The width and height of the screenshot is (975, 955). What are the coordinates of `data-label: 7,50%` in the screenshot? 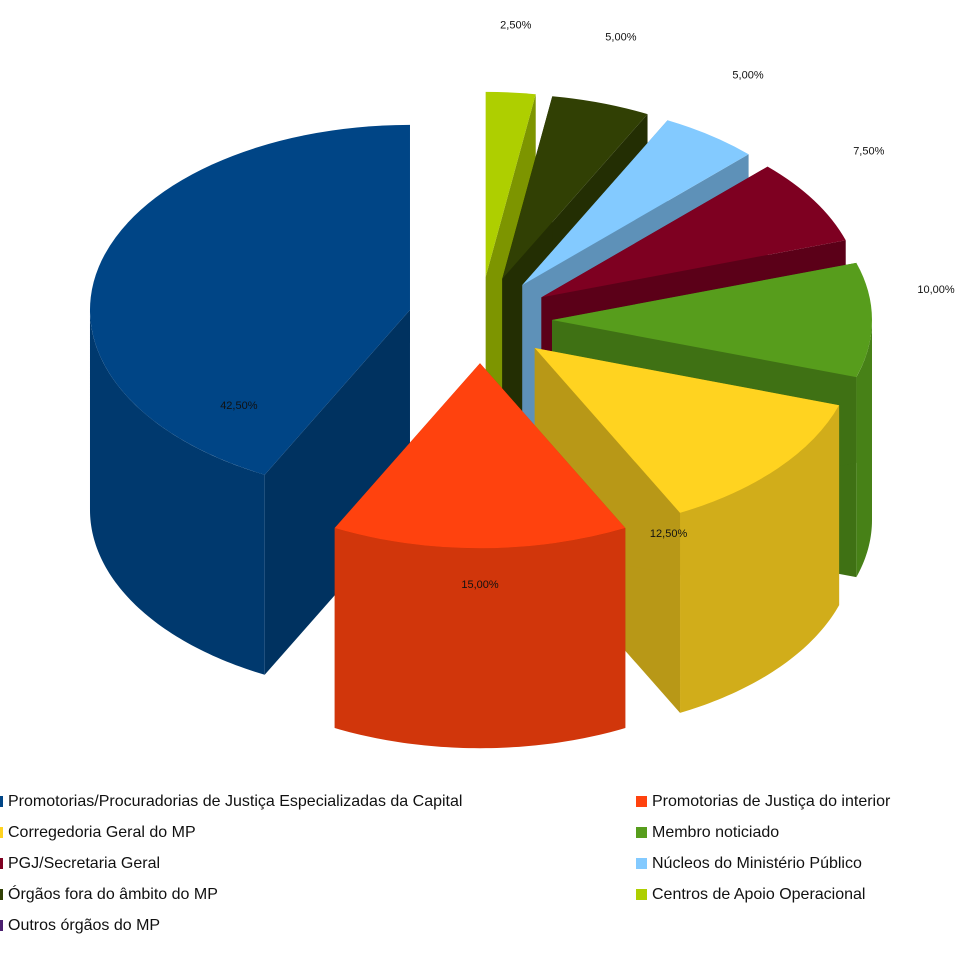 It's located at (868, 151).